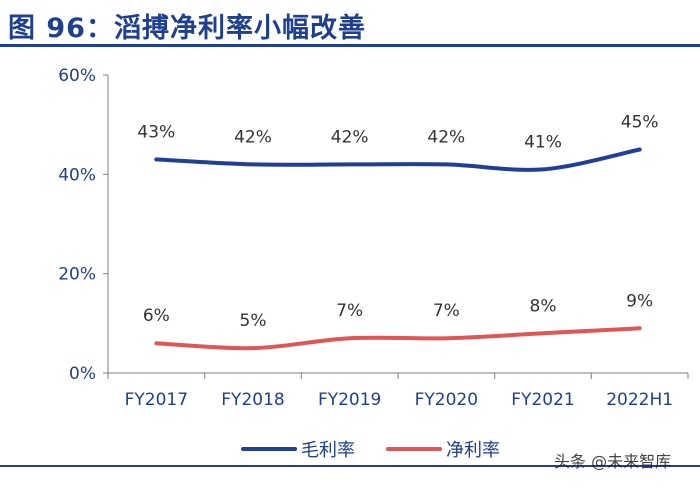  What do you see at coordinates (543, 306) in the screenshot?
I see `data-label: 8%` at bounding box center [543, 306].